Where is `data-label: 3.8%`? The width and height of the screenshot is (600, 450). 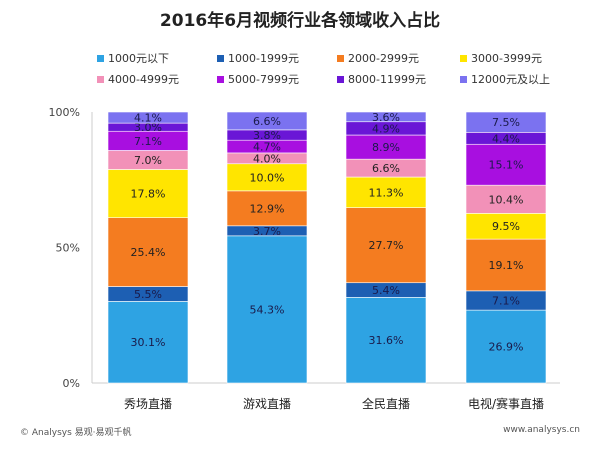
data-label: 3.8% is located at coordinates (267, 135).